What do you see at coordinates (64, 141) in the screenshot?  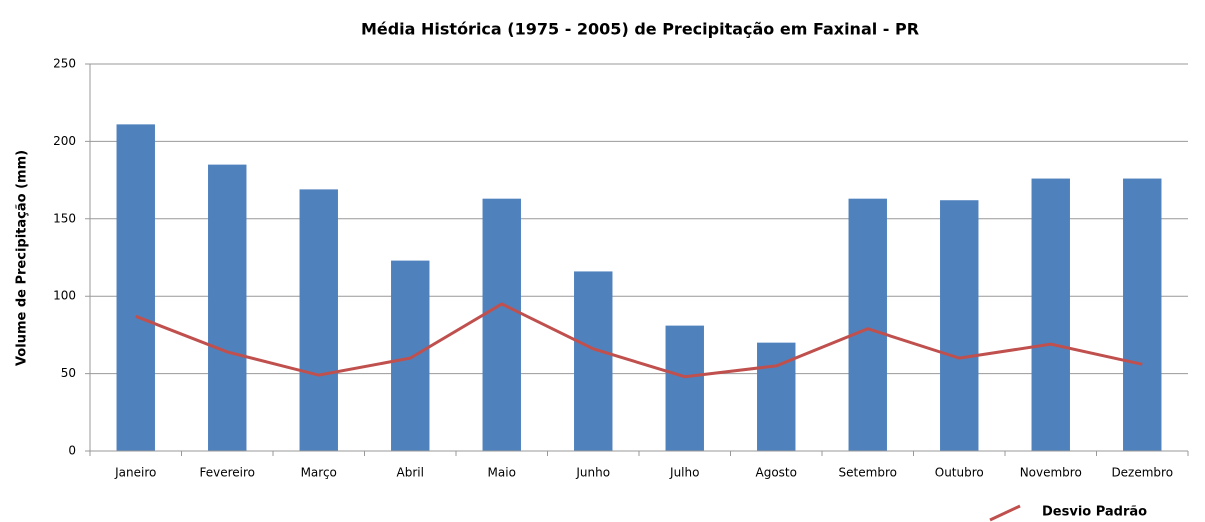 I see `y-tick-label: 200` at bounding box center [64, 141].